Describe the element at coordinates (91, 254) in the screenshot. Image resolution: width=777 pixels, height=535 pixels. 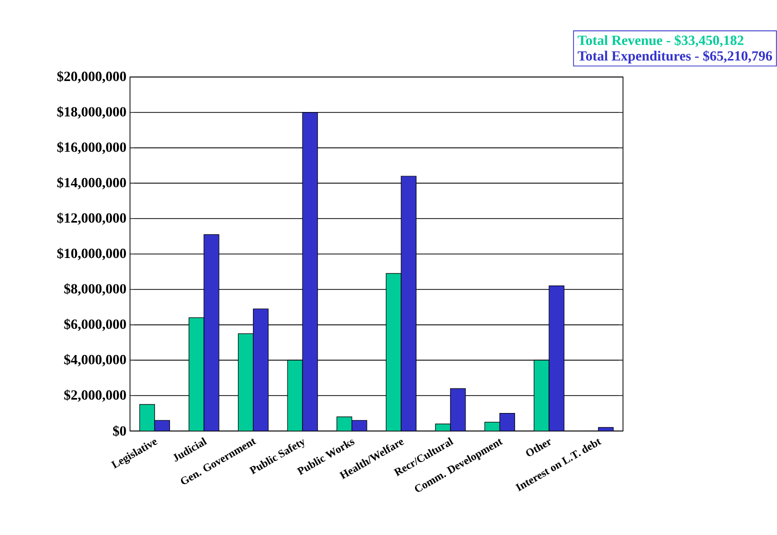
I see `y-tick-label: $10,000,000` at that location.